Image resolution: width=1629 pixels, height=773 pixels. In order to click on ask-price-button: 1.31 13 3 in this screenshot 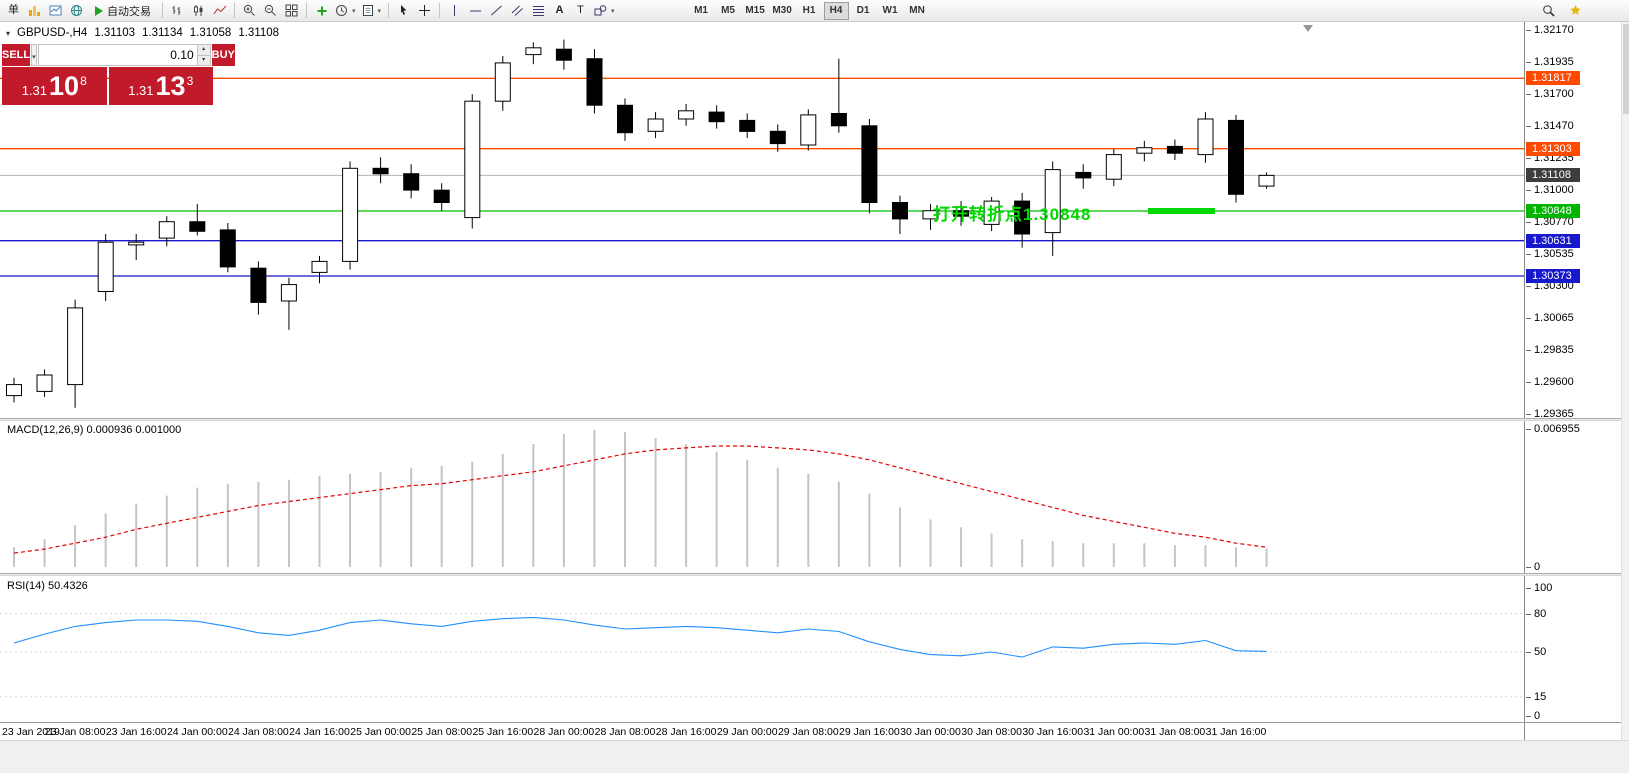, I will do `click(160, 86)`.